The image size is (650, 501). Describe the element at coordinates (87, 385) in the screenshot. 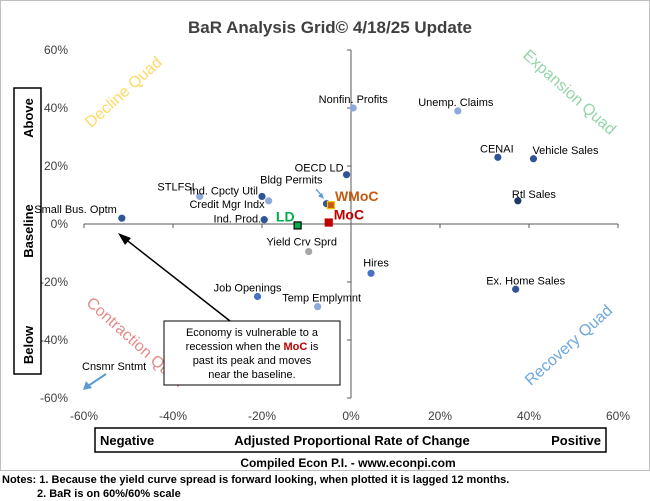

I see `offscale-arrowhead` at that location.